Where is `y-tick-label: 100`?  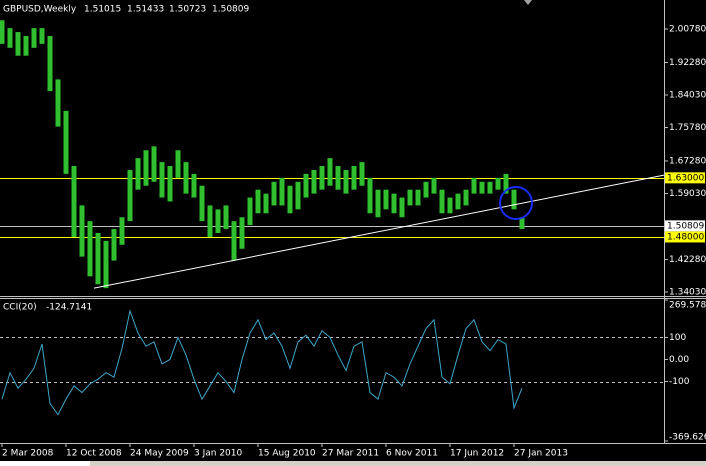 y-tick-label: 100 is located at coordinates (677, 338).